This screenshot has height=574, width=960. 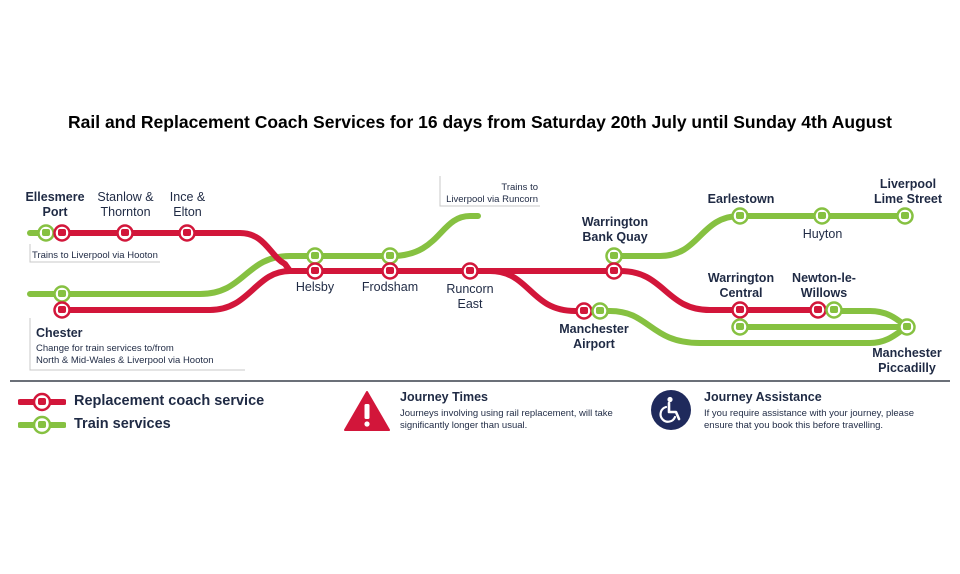 I want to click on wheelchair-icon, so click(x=671, y=410).